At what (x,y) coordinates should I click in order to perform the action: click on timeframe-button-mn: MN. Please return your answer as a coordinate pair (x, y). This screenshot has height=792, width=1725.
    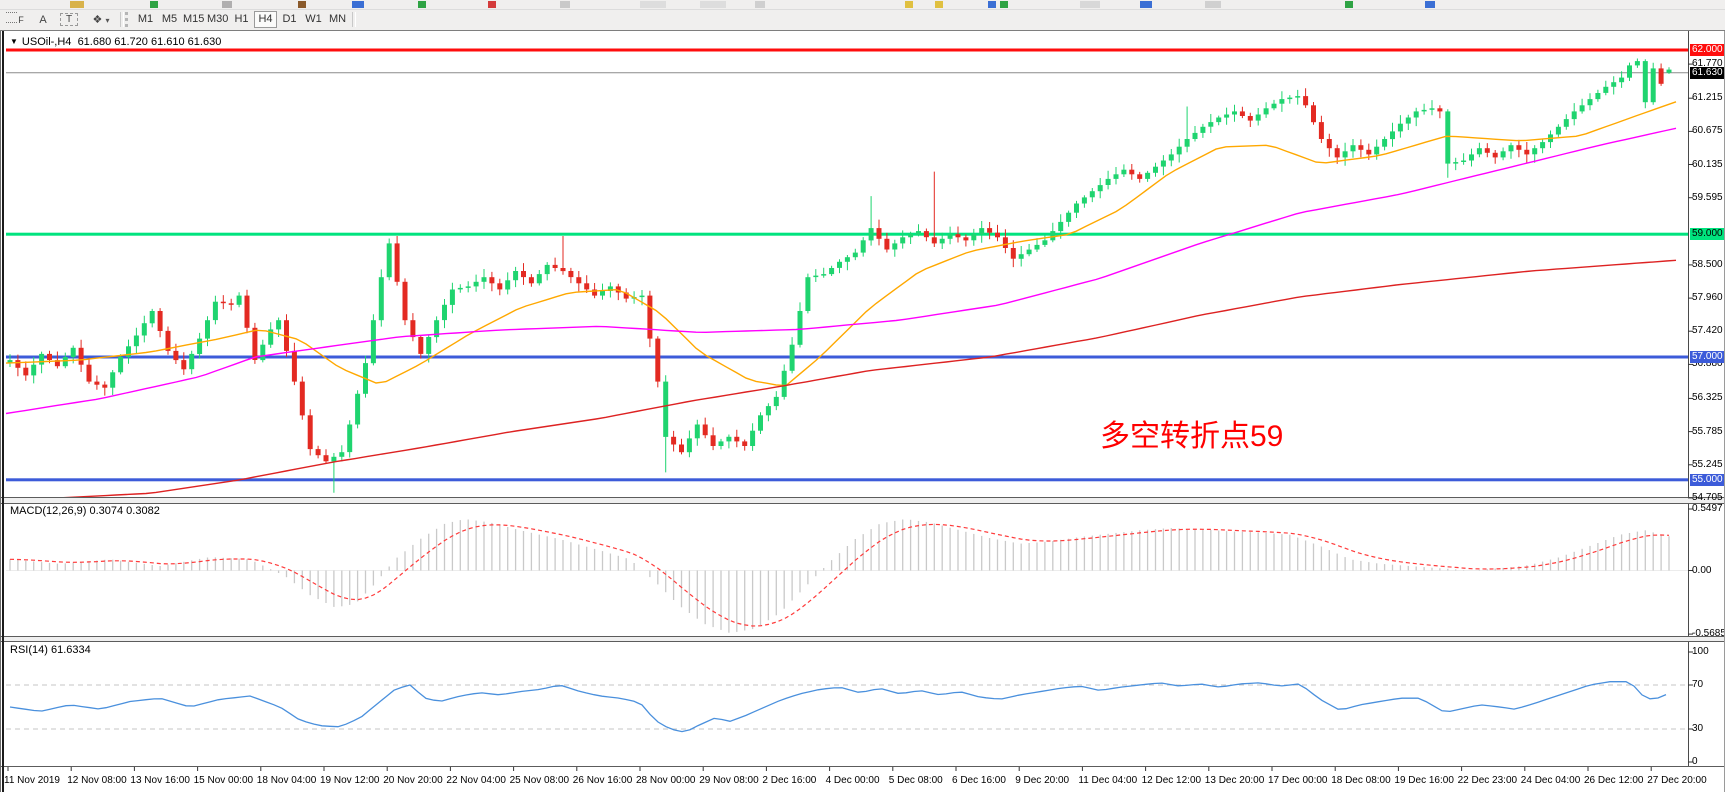
    Looking at the image, I should click on (337, 19).